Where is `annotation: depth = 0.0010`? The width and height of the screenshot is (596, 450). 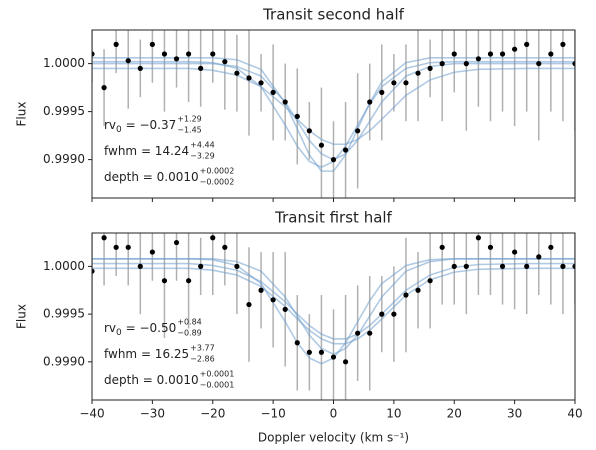 annotation: depth = 0.0010 is located at coordinates (151, 380).